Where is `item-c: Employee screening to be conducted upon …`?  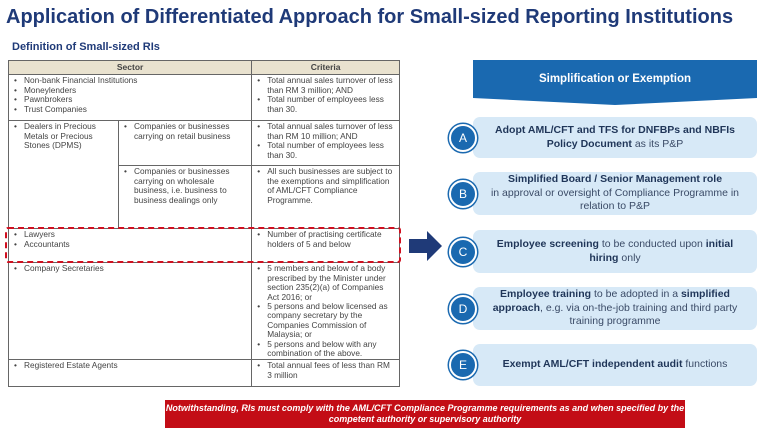 item-c: Employee screening to be conducted upon … is located at coordinates (615, 251).